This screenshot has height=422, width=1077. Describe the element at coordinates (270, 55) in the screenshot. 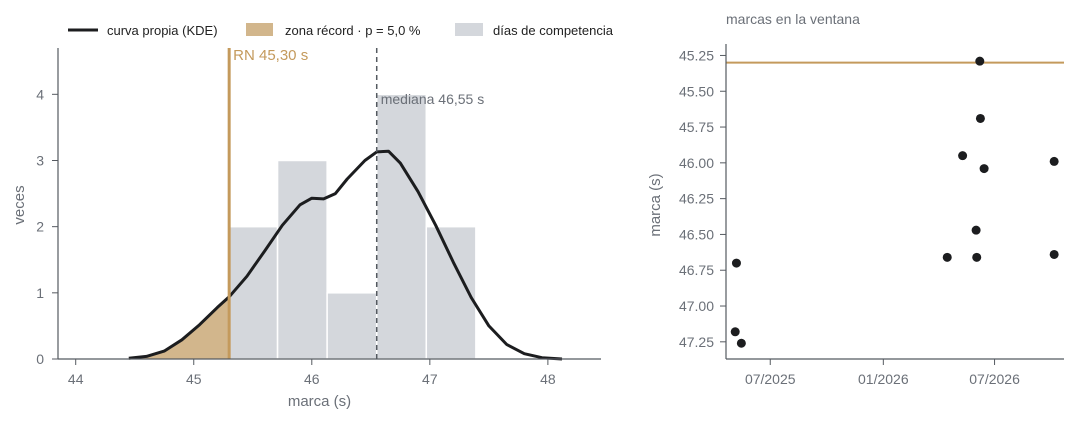

I see `record-label: RN 45,30 s` at that location.